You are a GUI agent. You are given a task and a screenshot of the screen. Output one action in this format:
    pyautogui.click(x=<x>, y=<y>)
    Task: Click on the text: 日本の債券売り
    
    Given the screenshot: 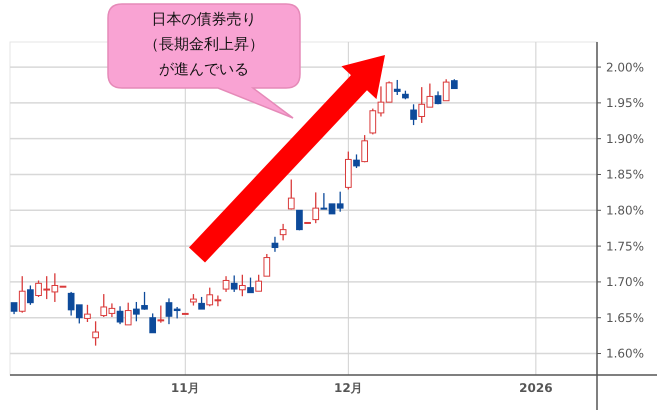 What is the action you would take?
    pyautogui.click(x=204, y=19)
    